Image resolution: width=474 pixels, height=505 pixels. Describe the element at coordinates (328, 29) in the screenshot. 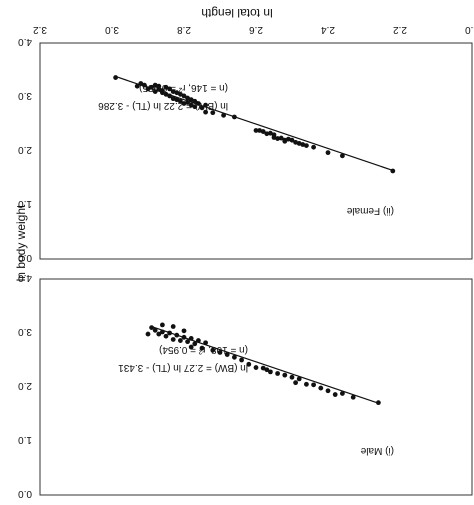

I see `x-tick-label: 2.4` at that location.